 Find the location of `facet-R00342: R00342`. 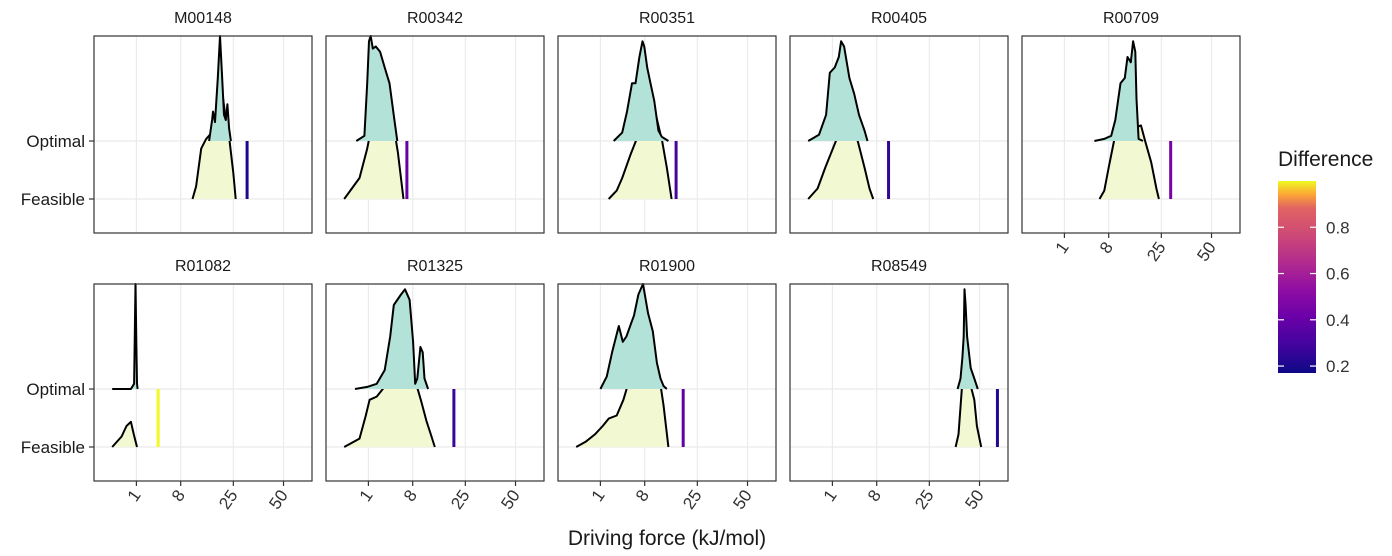

facet-R00342: R00342 is located at coordinates (435, 122).